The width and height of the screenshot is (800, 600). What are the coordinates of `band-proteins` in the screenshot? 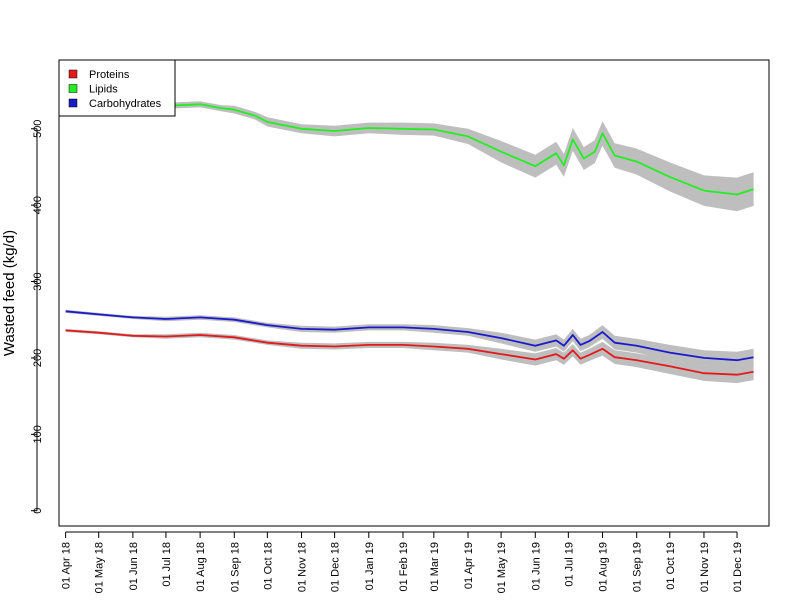 It's located at (409, 356).